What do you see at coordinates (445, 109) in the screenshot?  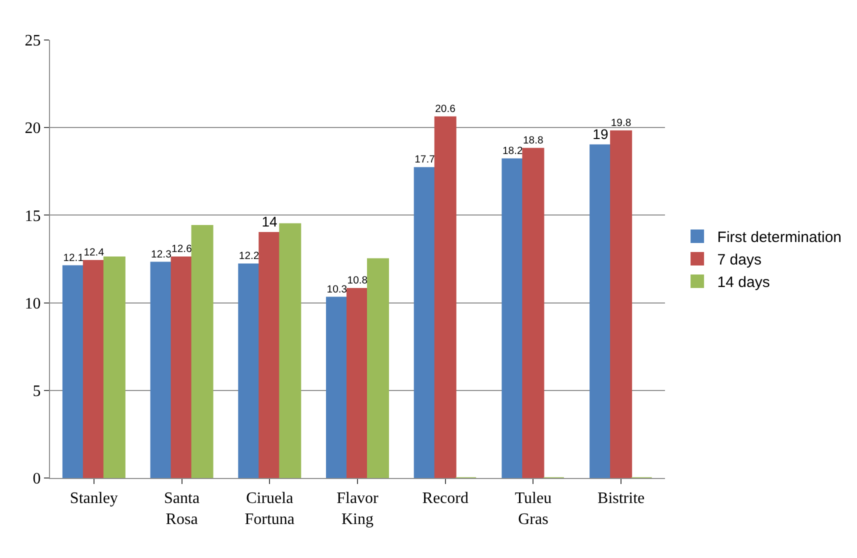 I see `data-label: 20.6` at bounding box center [445, 109].